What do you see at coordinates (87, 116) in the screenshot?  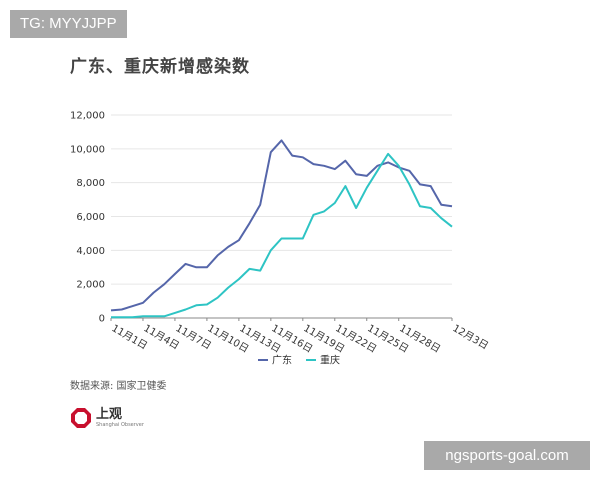 I see `y-tick-label: 12,000` at bounding box center [87, 116].